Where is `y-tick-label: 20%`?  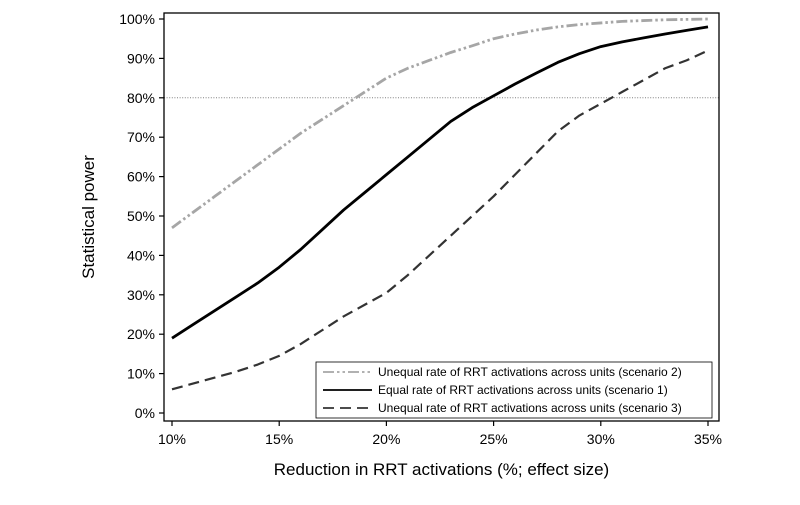
y-tick-label: 20% is located at coordinates (141, 334).